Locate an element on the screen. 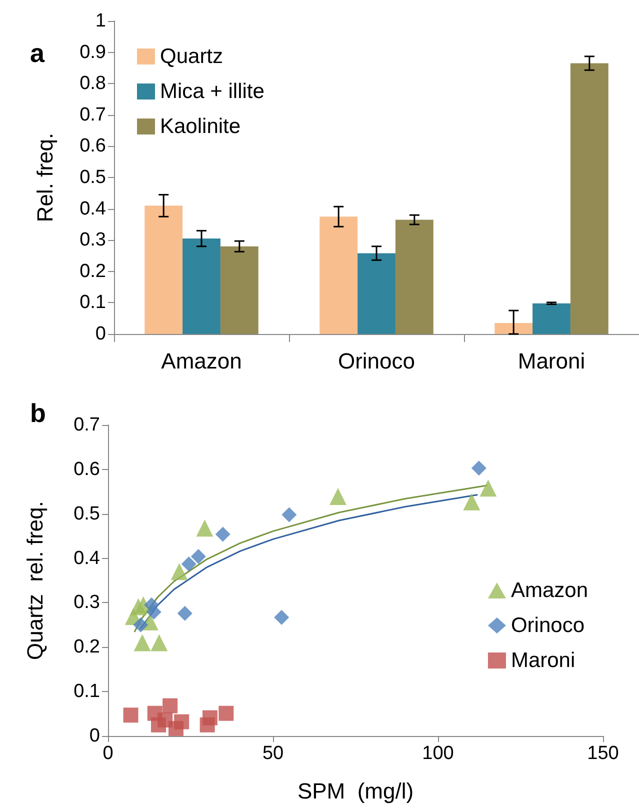 The height and width of the screenshot is (808, 639). x-tick-label: Orinoco is located at coordinates (377, 361).